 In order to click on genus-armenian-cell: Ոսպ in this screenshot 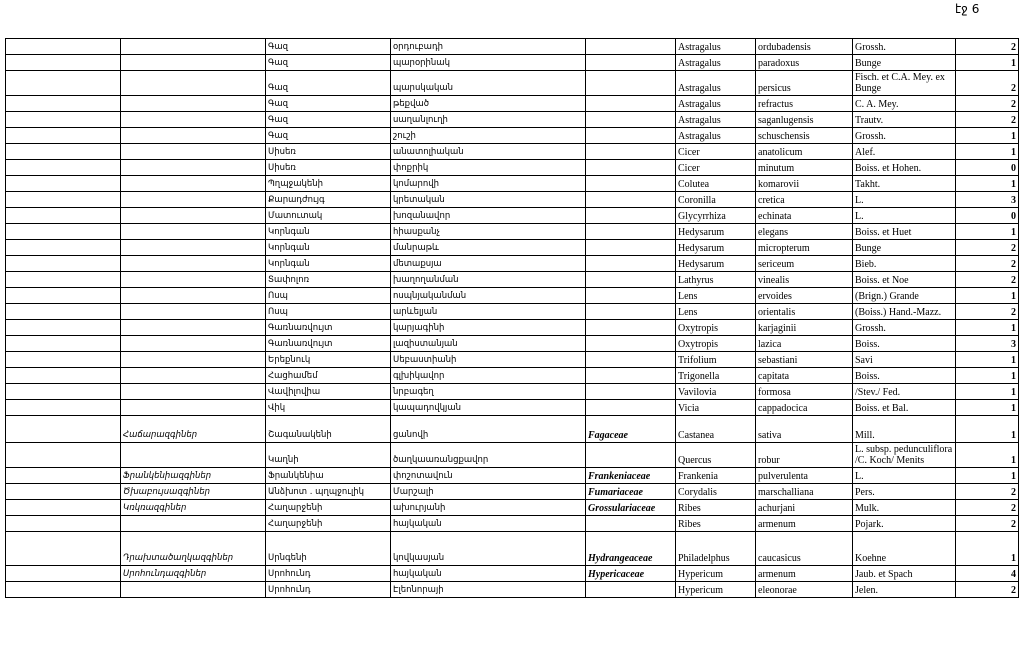, I will do `click(328, 311)`.